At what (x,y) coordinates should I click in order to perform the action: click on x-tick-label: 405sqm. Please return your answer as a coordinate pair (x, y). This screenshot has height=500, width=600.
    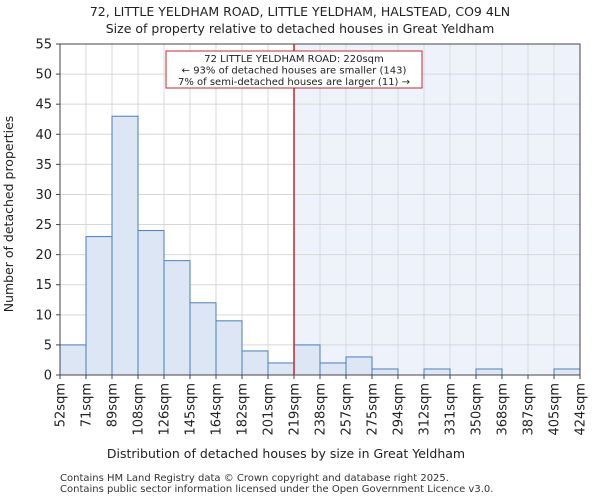
    Looking at the image, I should click on (555, 409).